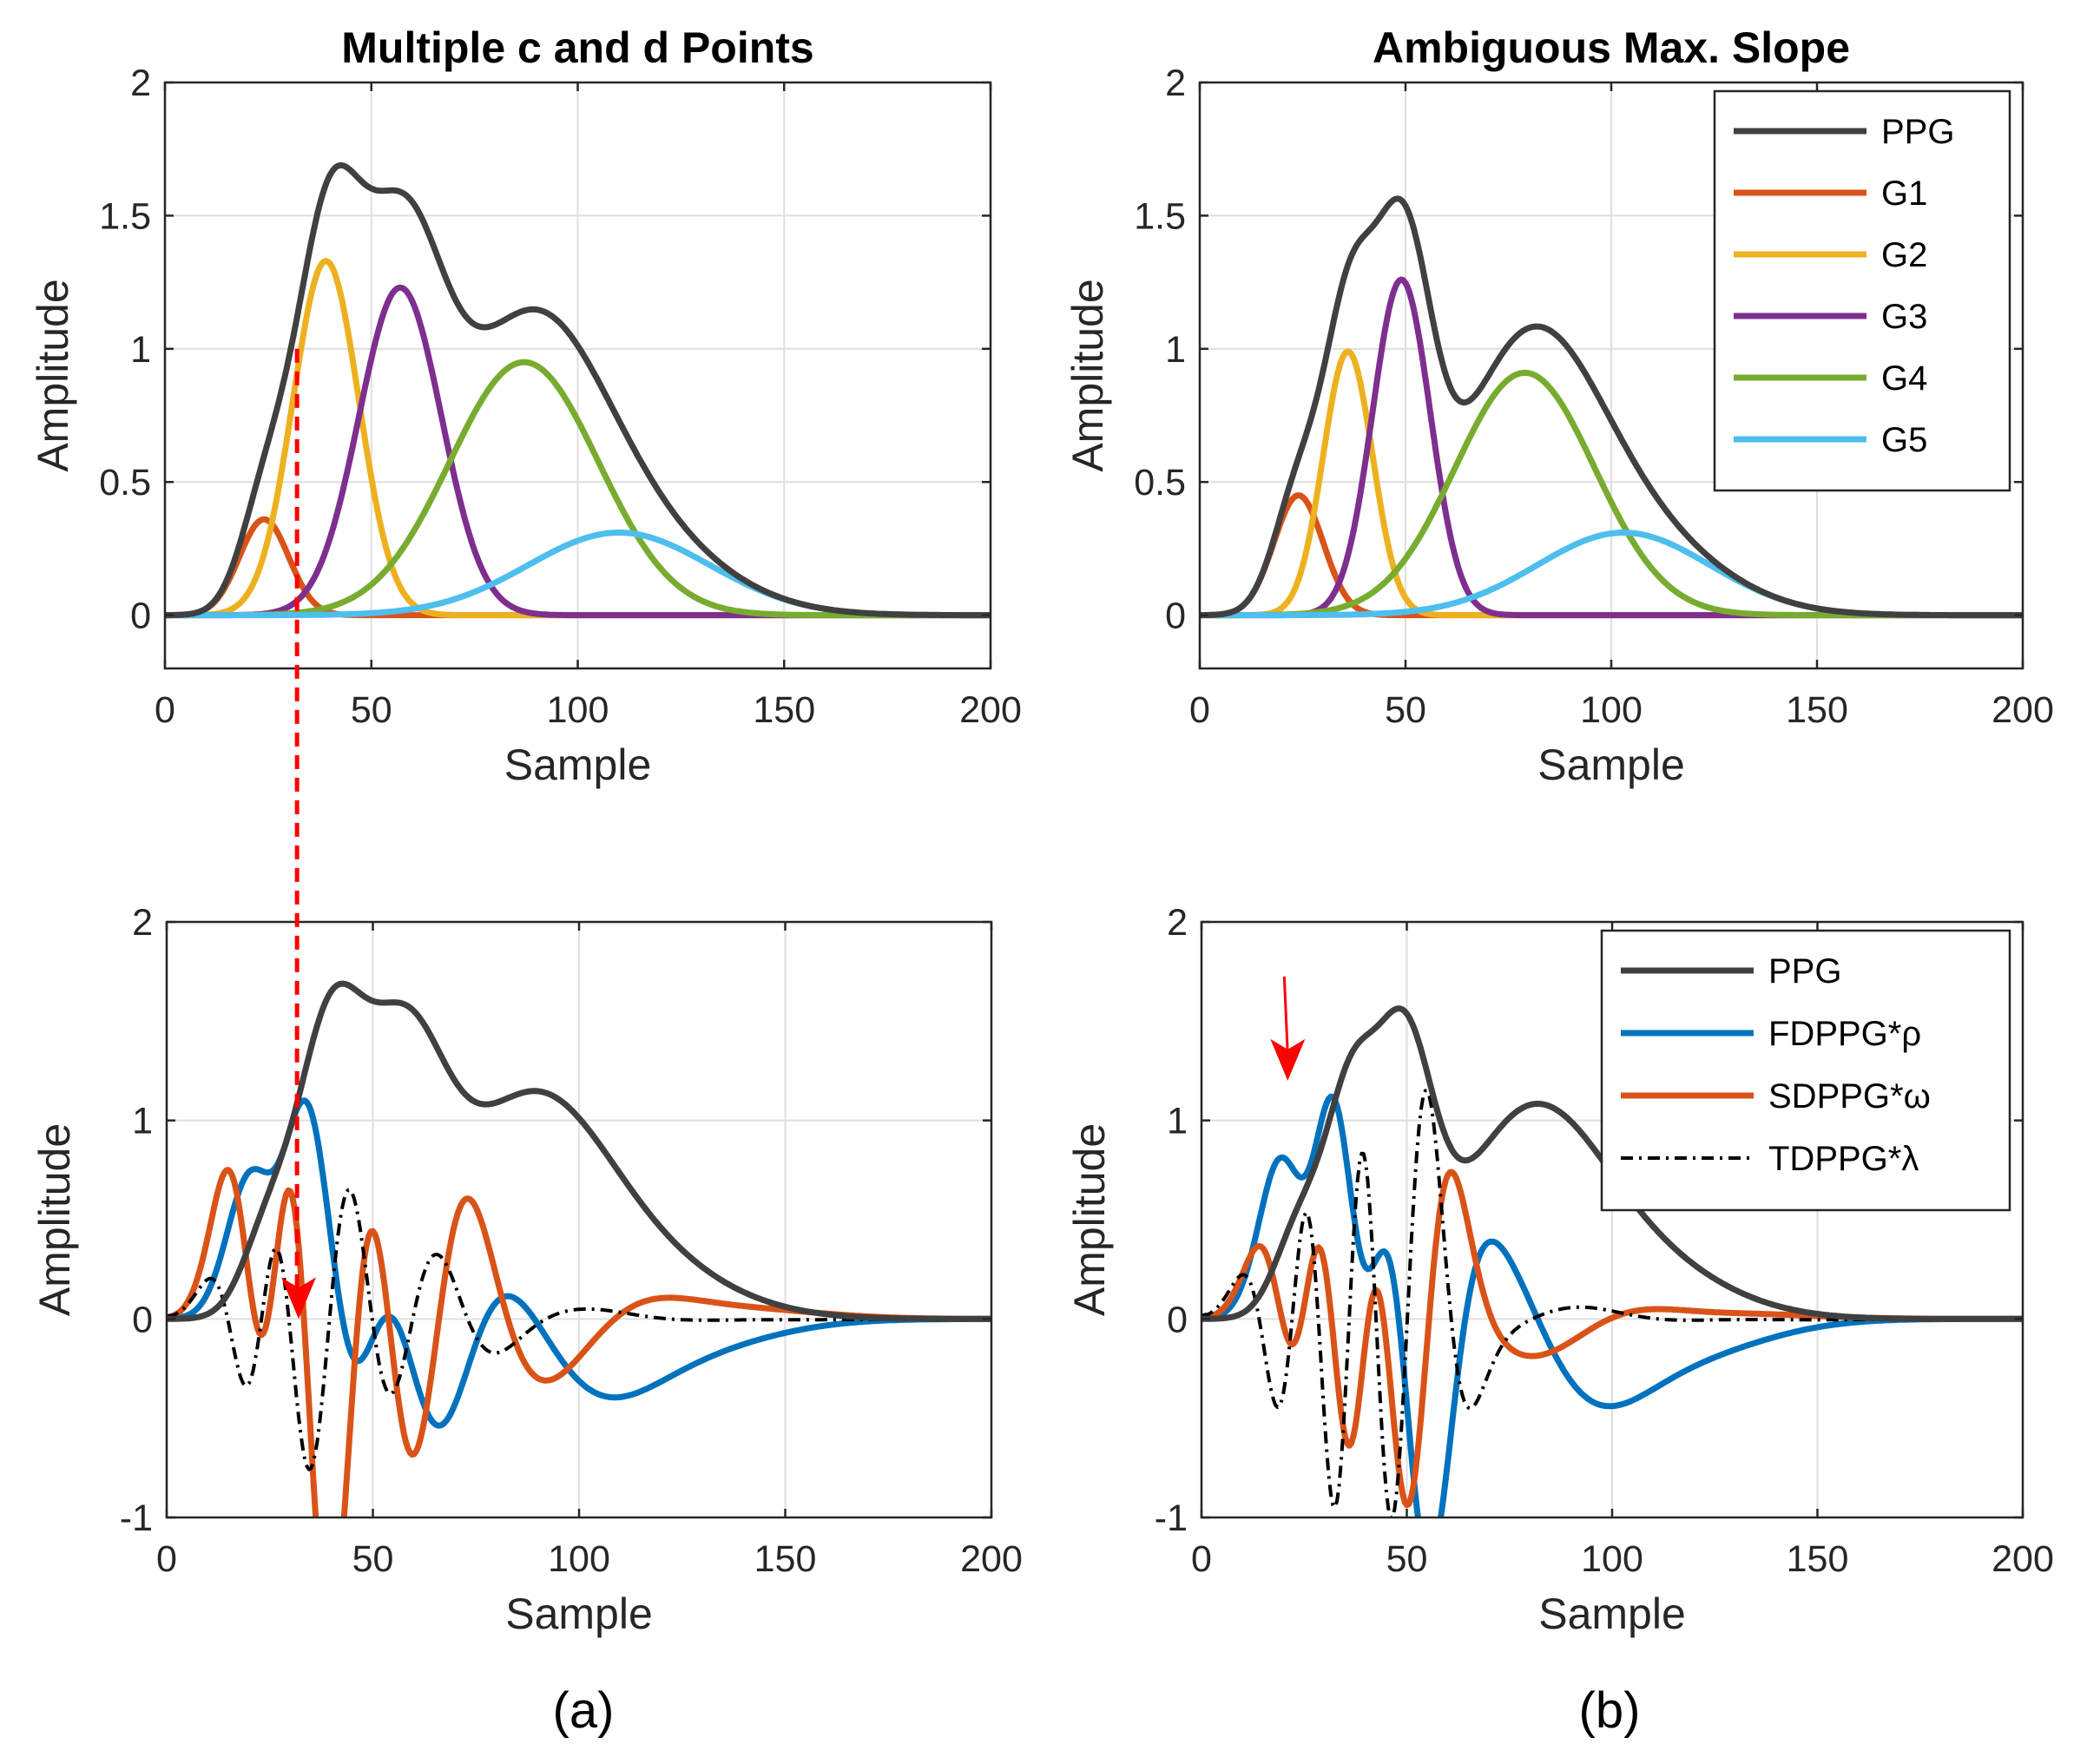 This screenshot has height=1764, width=2087. Describe the element at coordinates (577, 48) in the screenshot. I see `chart-title: Multiple c and d Points` at that location.